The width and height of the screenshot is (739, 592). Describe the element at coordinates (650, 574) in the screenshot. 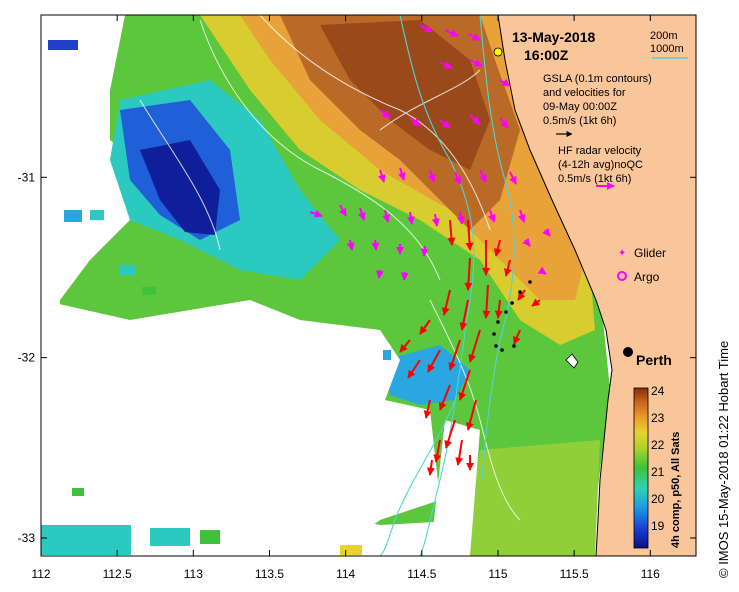

I see `x-tick-label: 116` at that location.